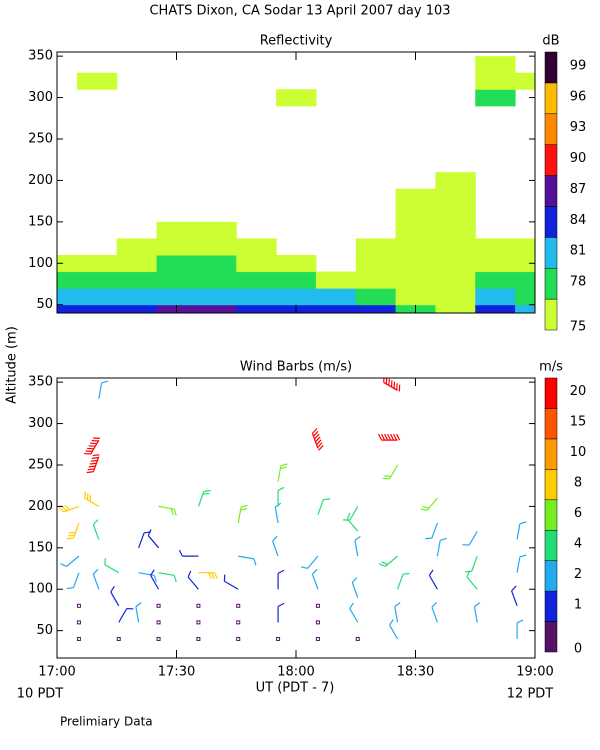  I want to click on y-tick-label: 100, so click(40, 589).